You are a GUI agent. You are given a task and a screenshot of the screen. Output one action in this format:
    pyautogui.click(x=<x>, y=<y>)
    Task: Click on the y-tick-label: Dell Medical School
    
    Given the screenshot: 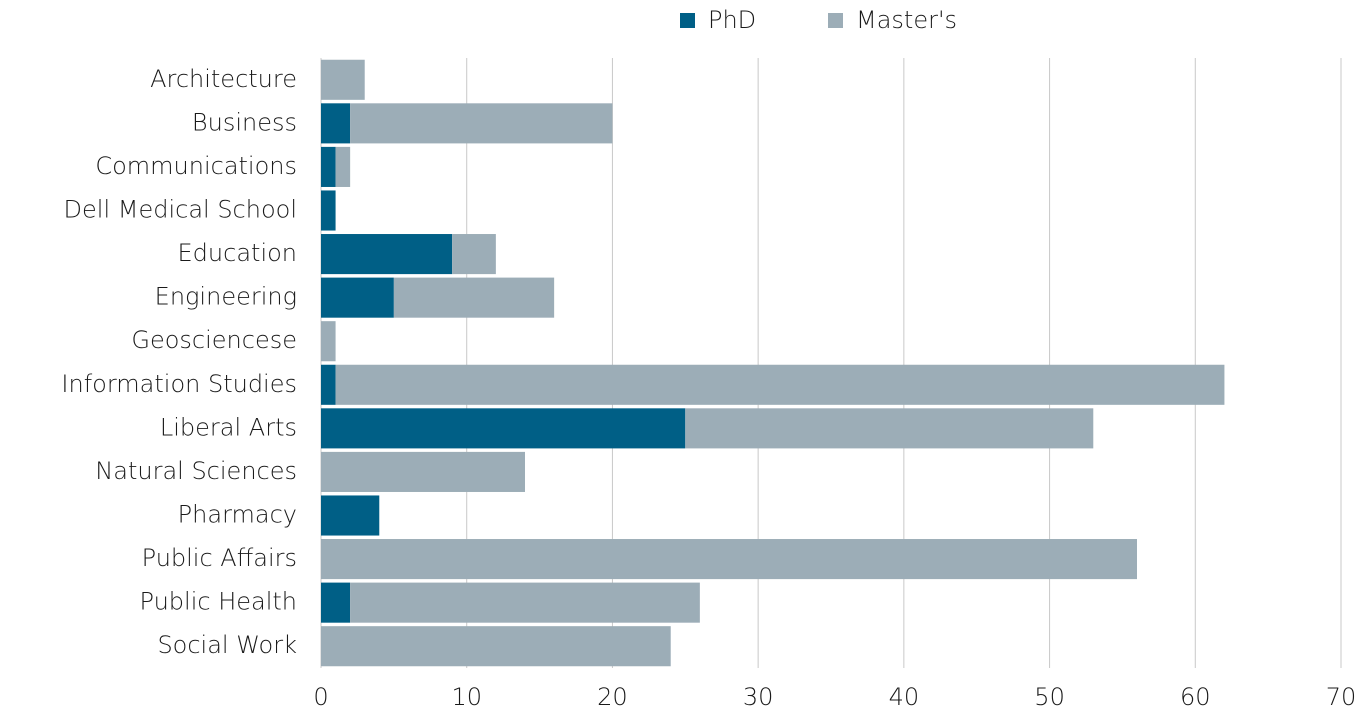 What is the action you would take?
    pyautogui.click(x=180, y=210)
    